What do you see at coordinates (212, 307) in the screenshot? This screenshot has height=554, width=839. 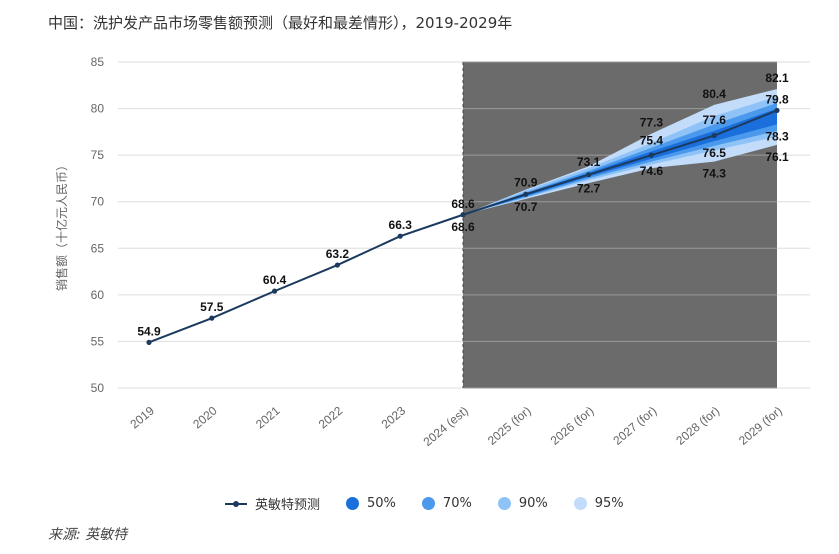 I see `data-label: 57.5` at bounding box center [212, 307].